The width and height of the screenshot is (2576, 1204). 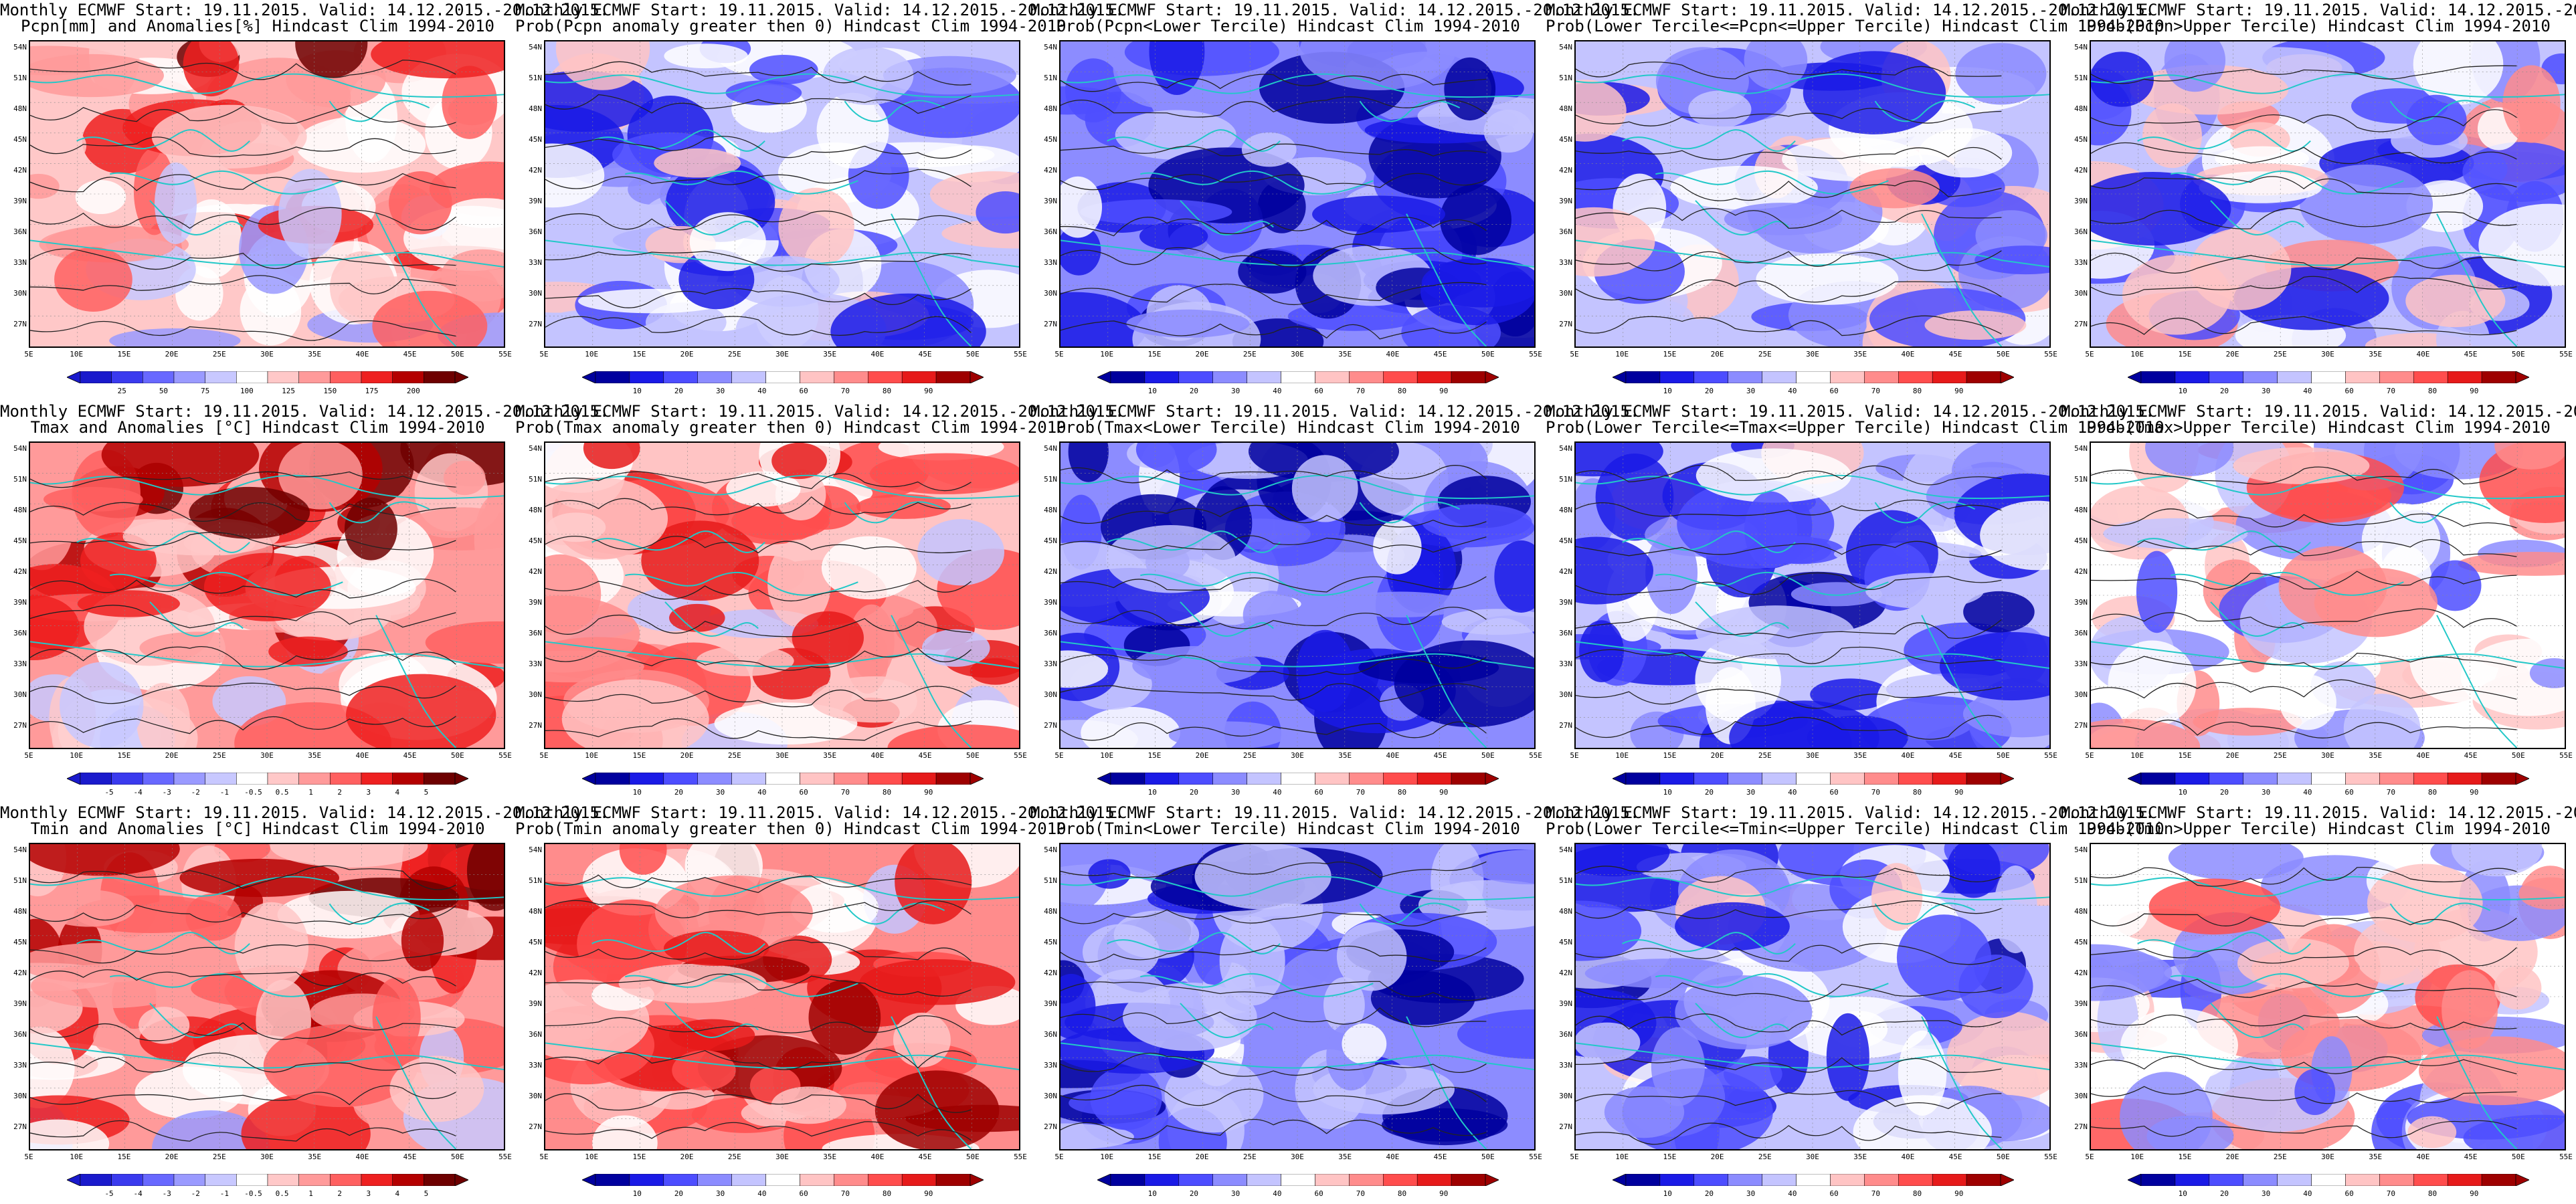 I want to click on latitude-tick-label: 48N, so click(x=535, y=108).